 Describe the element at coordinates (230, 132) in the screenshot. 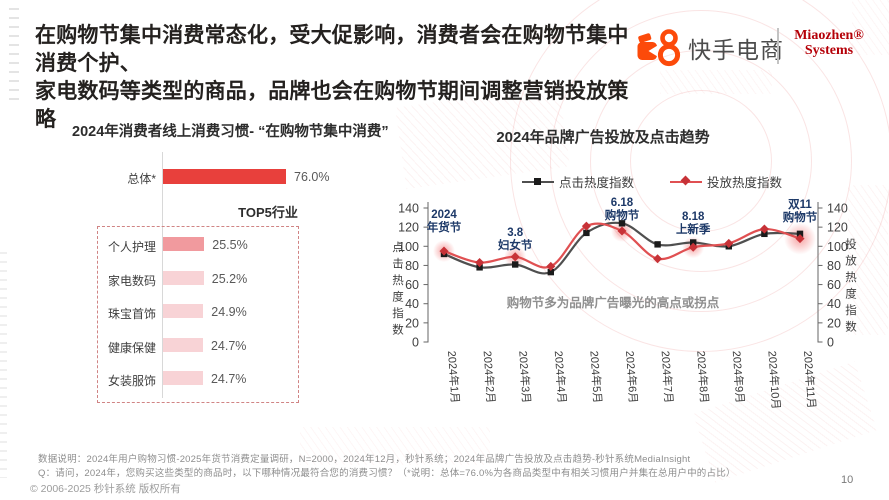

I see `left-chart-title: 2024年消费者线上消费习惯- “在购物节集中消费”` at that location.